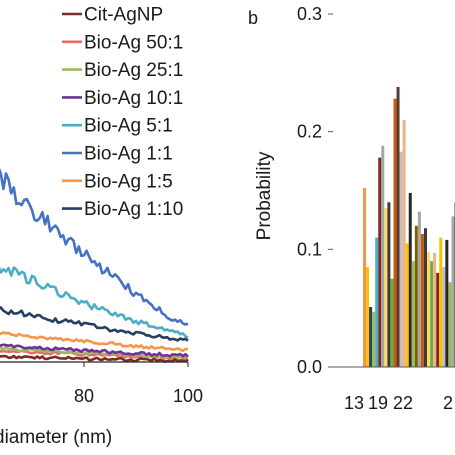 The width and height of the screenshot is (455, 455). What do you see at coordinates (188, 396) in the screenshot?
I see `panel-a-x-tick-label: 100` at bounding box center [188, 396].